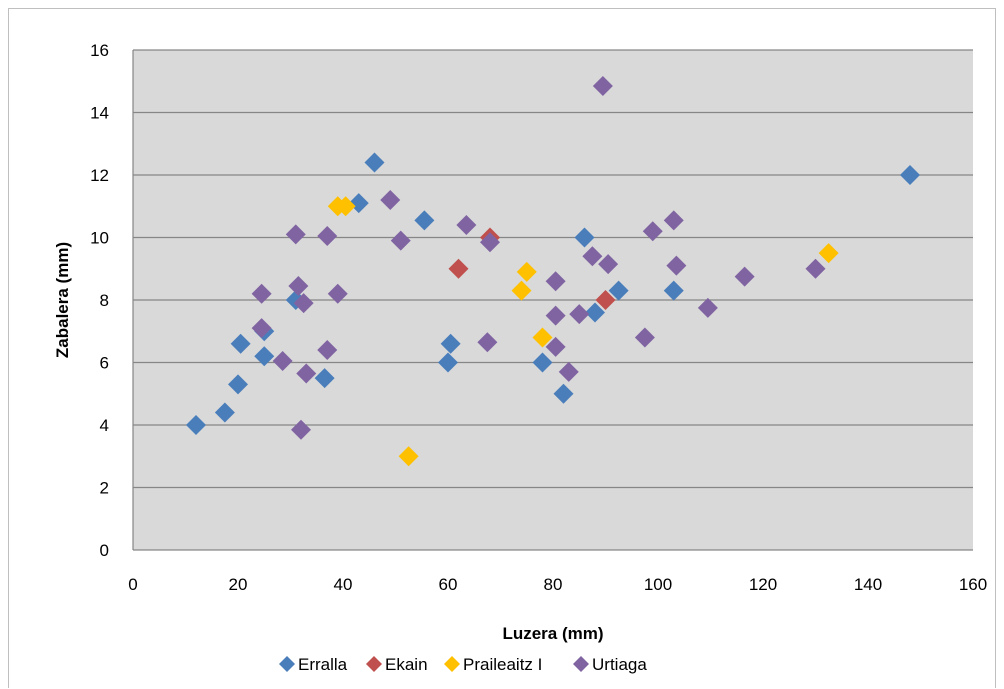  What do you see at coordinates (448, 584) in the screenshot?
I see `x-tick-label: 60` at bounding box center [448, 584].